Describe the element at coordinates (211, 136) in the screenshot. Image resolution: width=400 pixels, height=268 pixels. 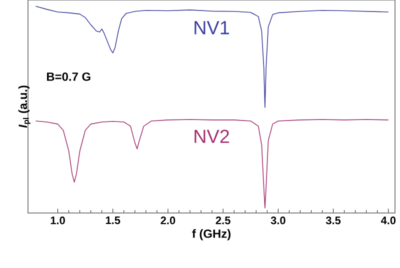
I see `series-label: NV2` at that location.